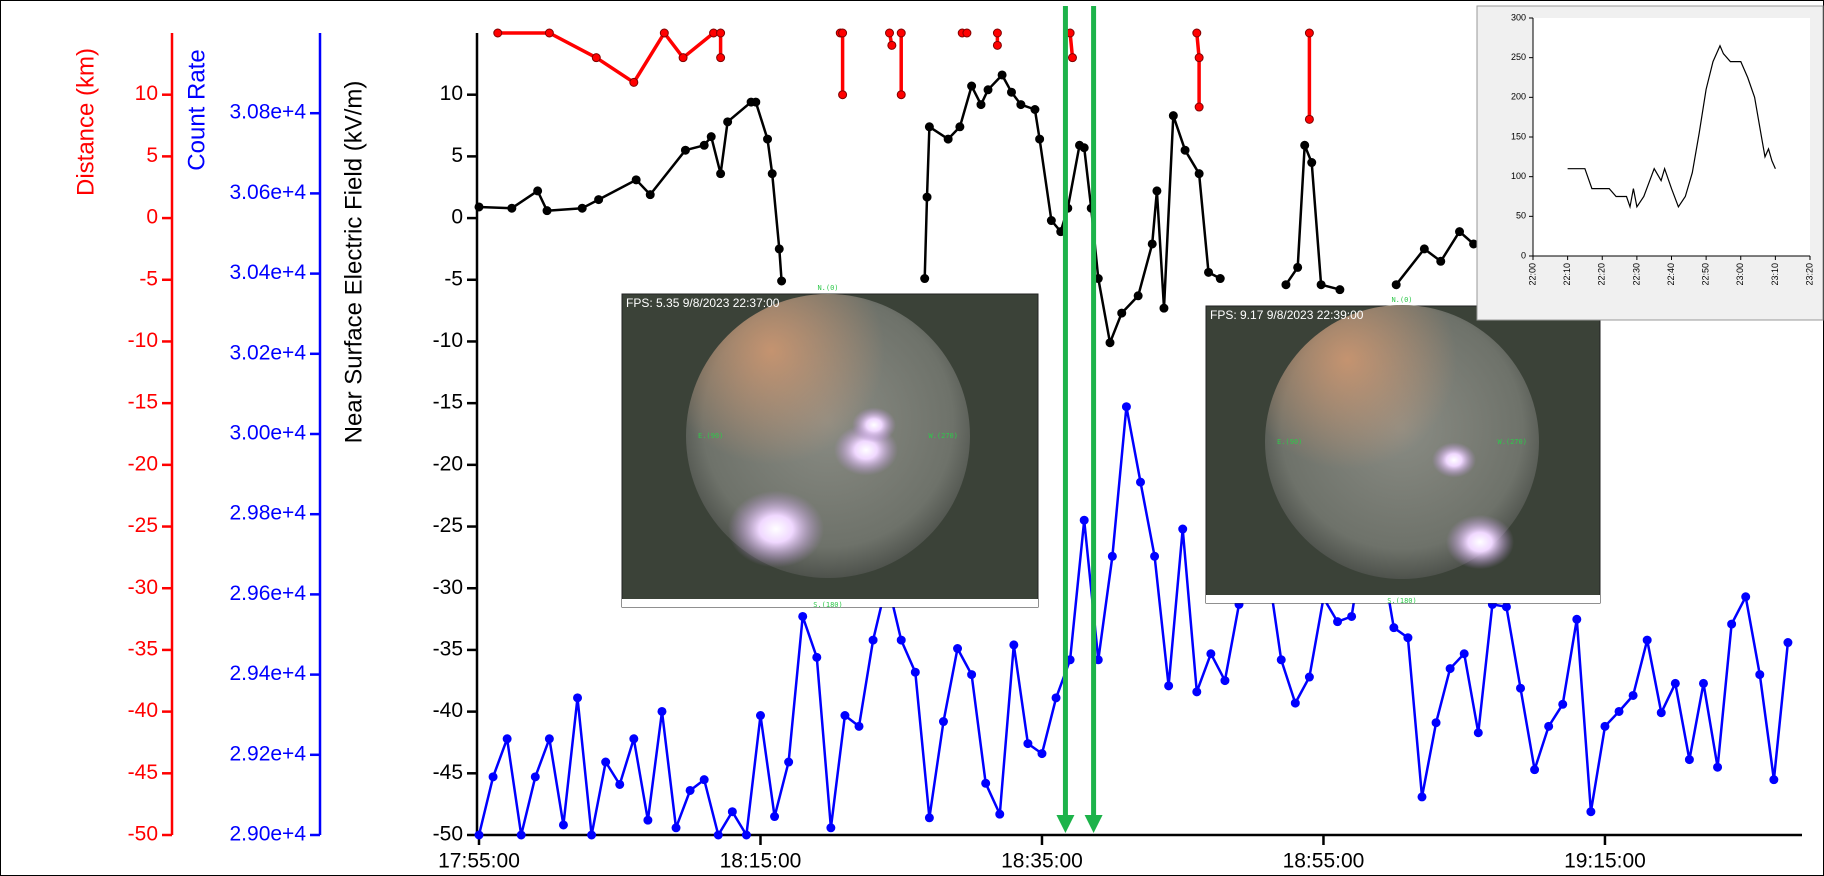 This screenshot has height=876, width=1824. Describe the element at coordinates (1671, 274) in the screenshot. I see `inset-x-tick-label: 22:40` at that location.